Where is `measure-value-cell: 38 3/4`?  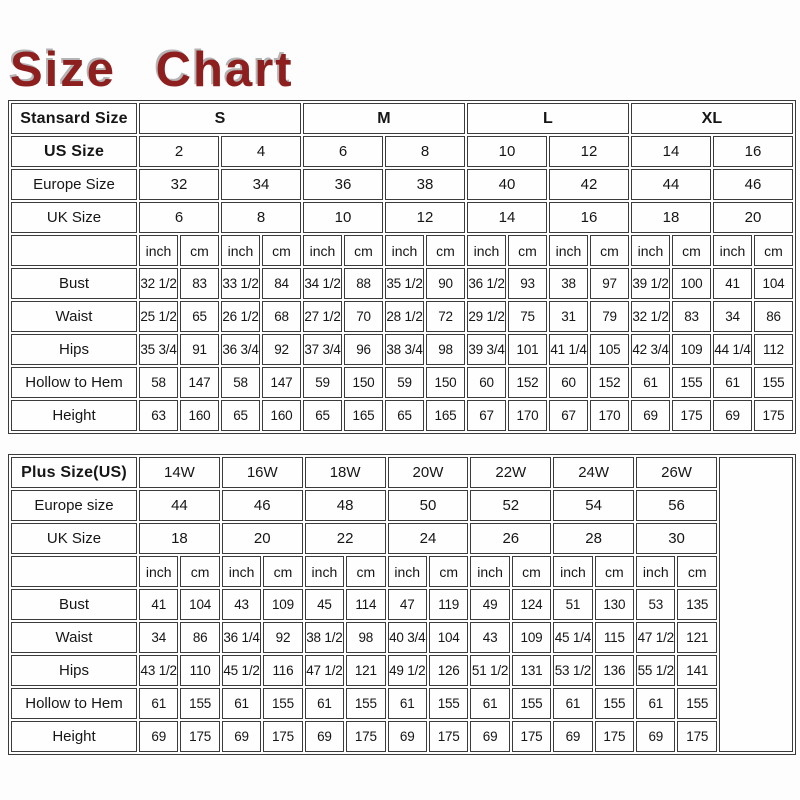 measure-value-cell: 38 3/4 is located at coordinates (404, 349).